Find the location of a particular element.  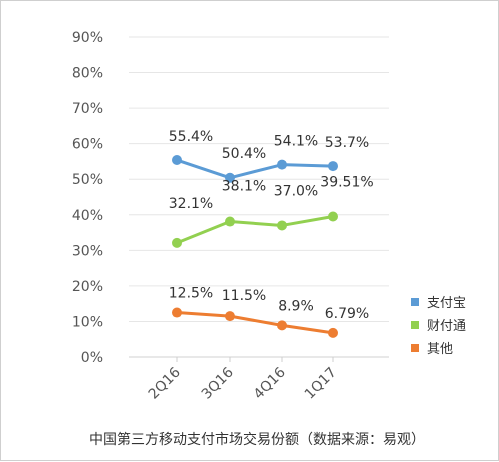

legend-label-其他: 其他 is located at coordinates (440, 349).